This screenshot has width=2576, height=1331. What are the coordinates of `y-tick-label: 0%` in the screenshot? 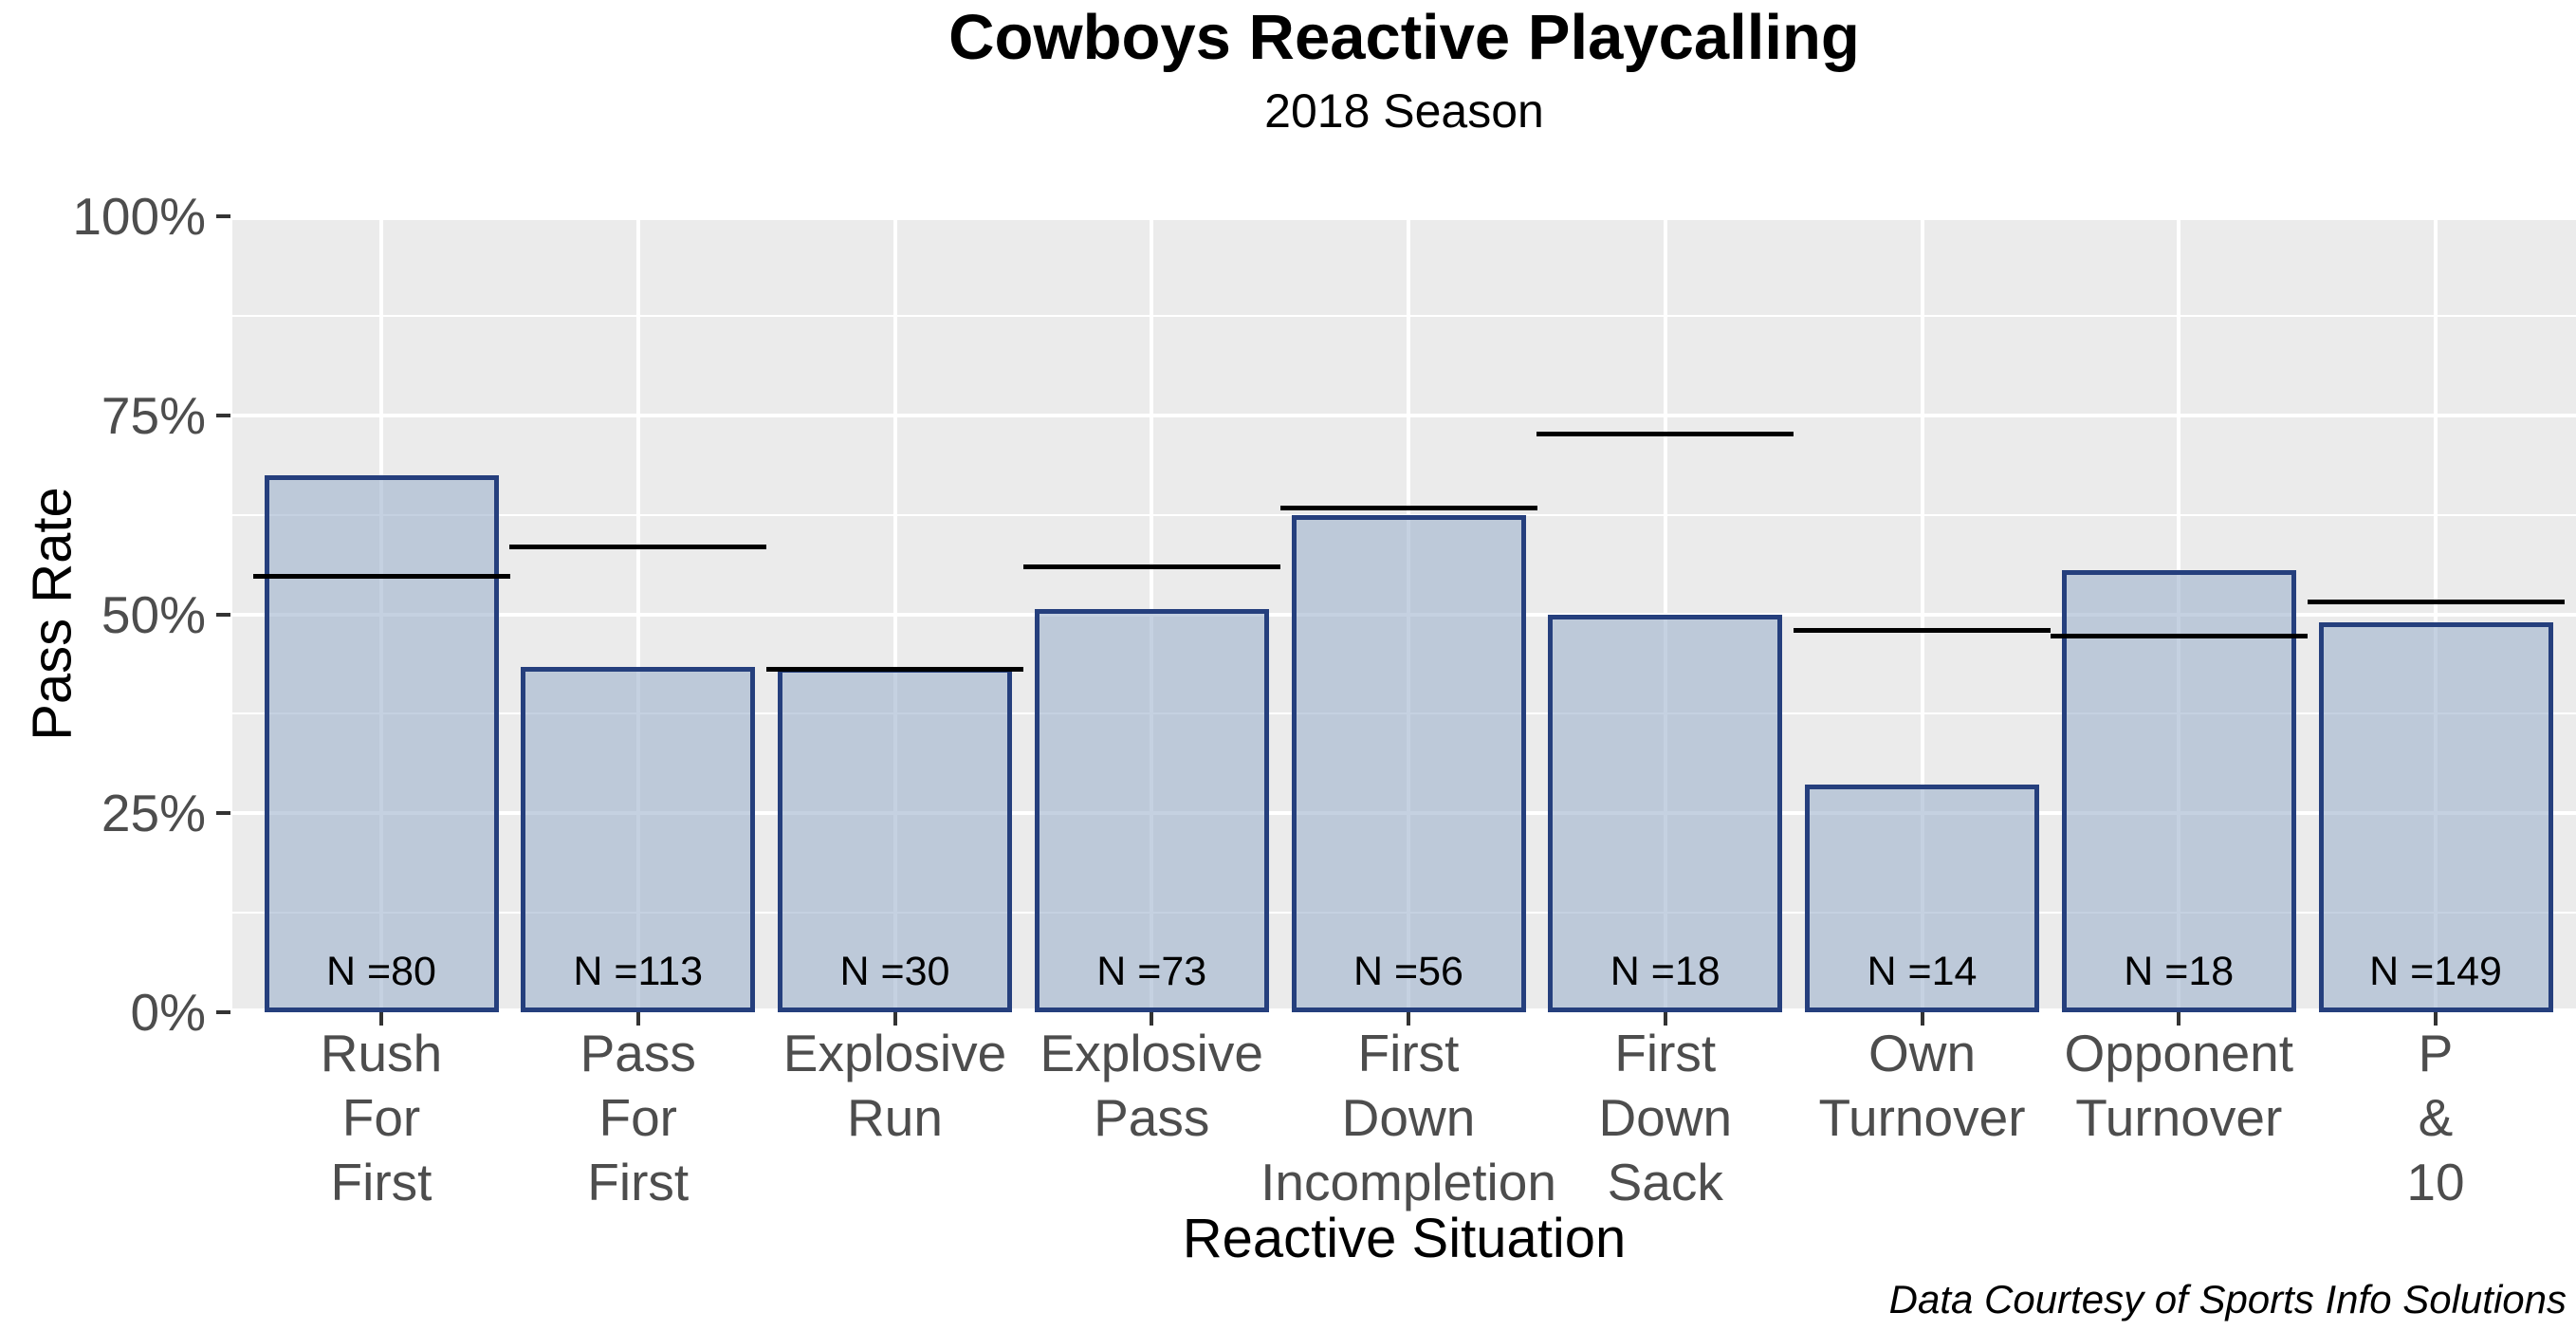 It's located at (168, 1012).